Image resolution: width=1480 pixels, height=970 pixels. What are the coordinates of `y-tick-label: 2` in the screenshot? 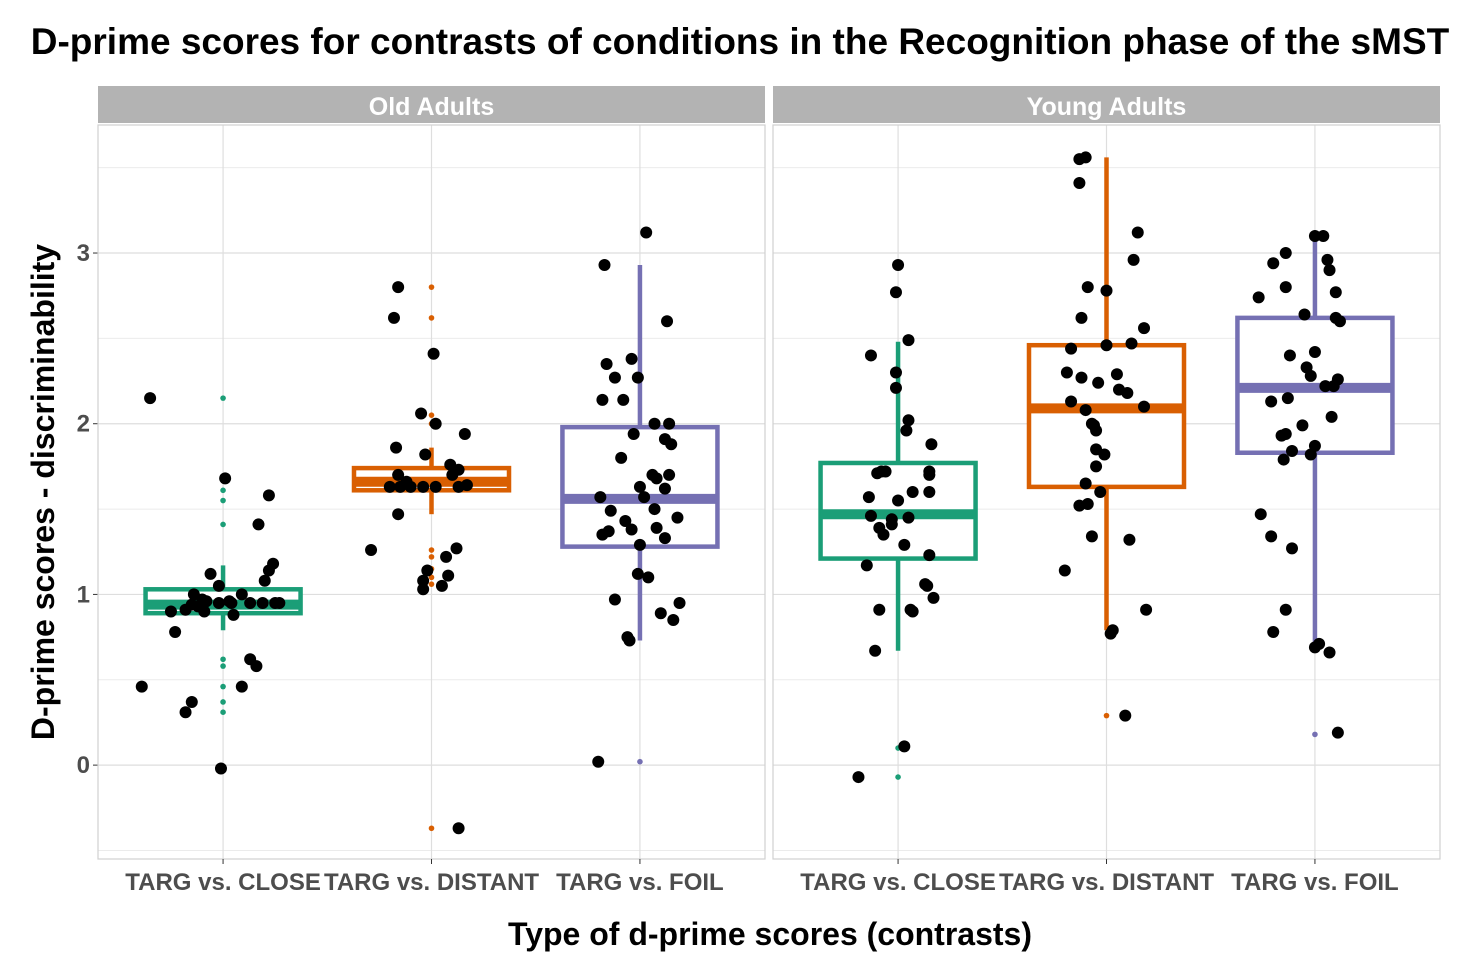 It's located at (83, 424).